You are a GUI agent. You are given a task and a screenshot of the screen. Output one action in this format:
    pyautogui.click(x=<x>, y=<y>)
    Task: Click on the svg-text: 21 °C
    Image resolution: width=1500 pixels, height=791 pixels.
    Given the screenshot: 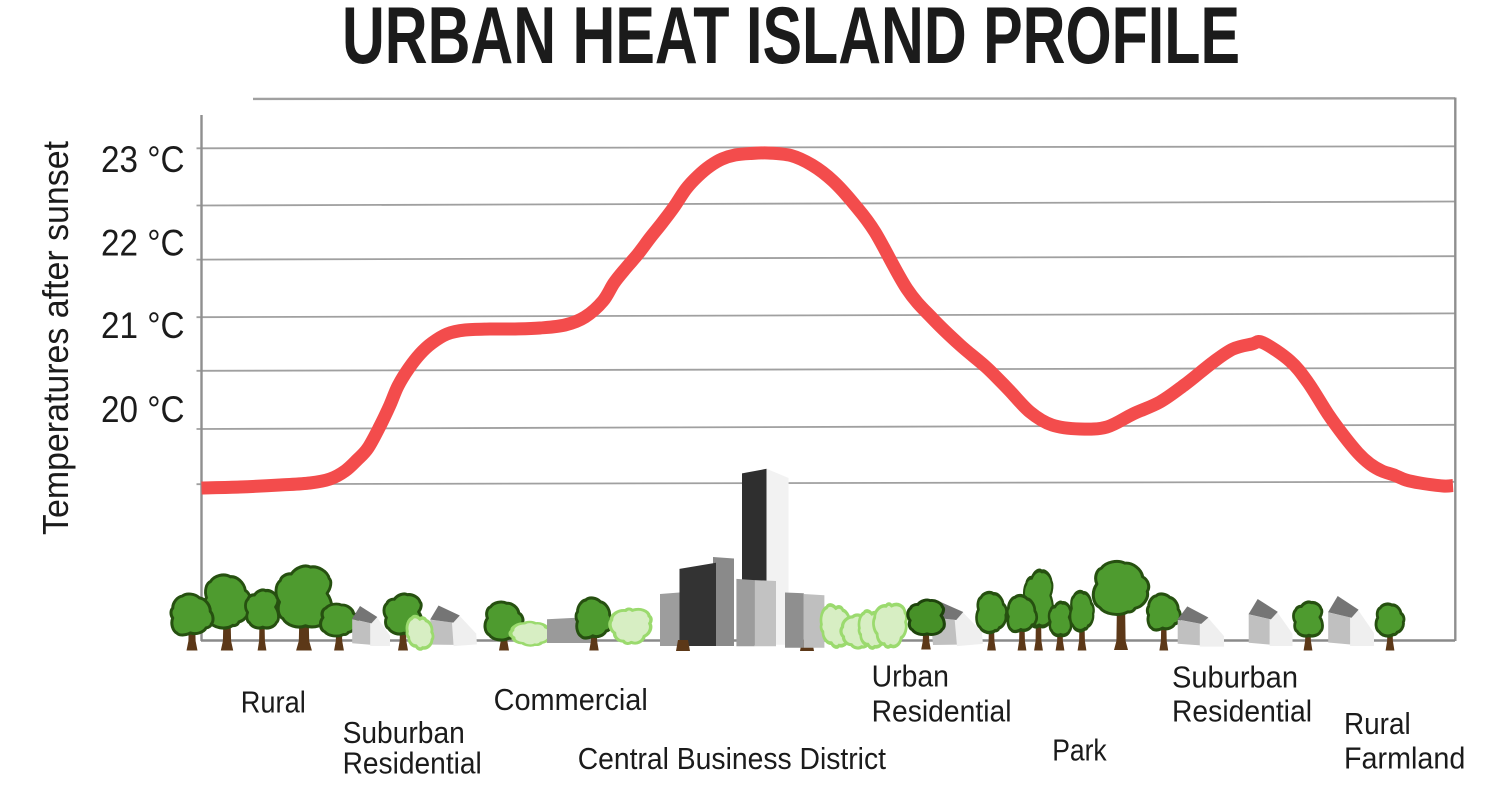 What is the action you would take?
    pyautogui.click(x=143, y=325)
    